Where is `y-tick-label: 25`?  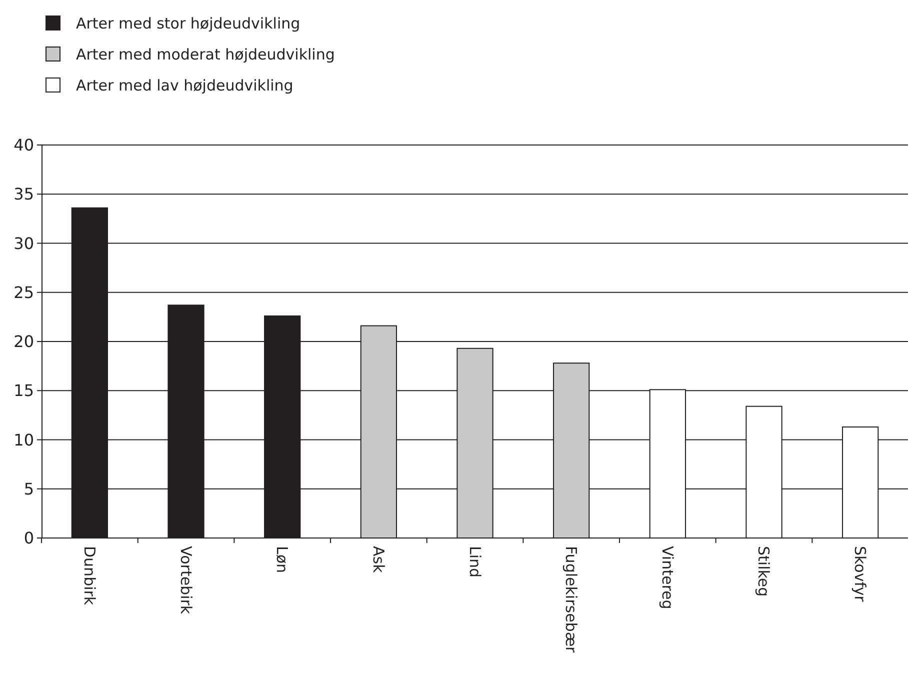
y-tick-label: 25 is located at coordinates (24, 292).